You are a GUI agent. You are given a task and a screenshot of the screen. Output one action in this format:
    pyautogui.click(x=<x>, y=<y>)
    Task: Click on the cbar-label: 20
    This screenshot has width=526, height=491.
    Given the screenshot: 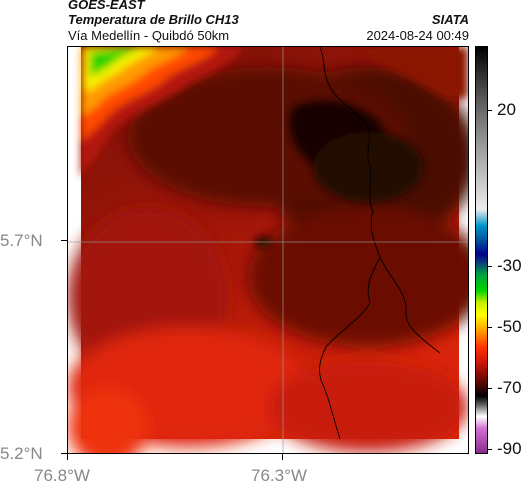 What is the action you would take?
    pyautogui.click(x=506, y=109)
    